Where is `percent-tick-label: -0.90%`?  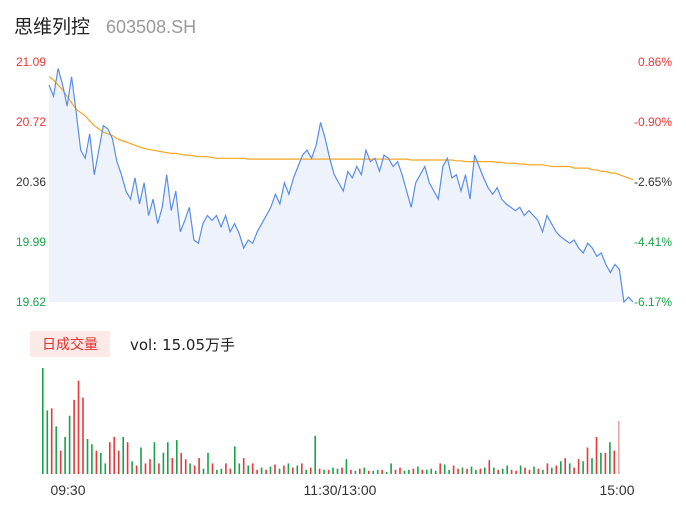
percent-tick-label: -0.90% is located at coordinates (653, 122).